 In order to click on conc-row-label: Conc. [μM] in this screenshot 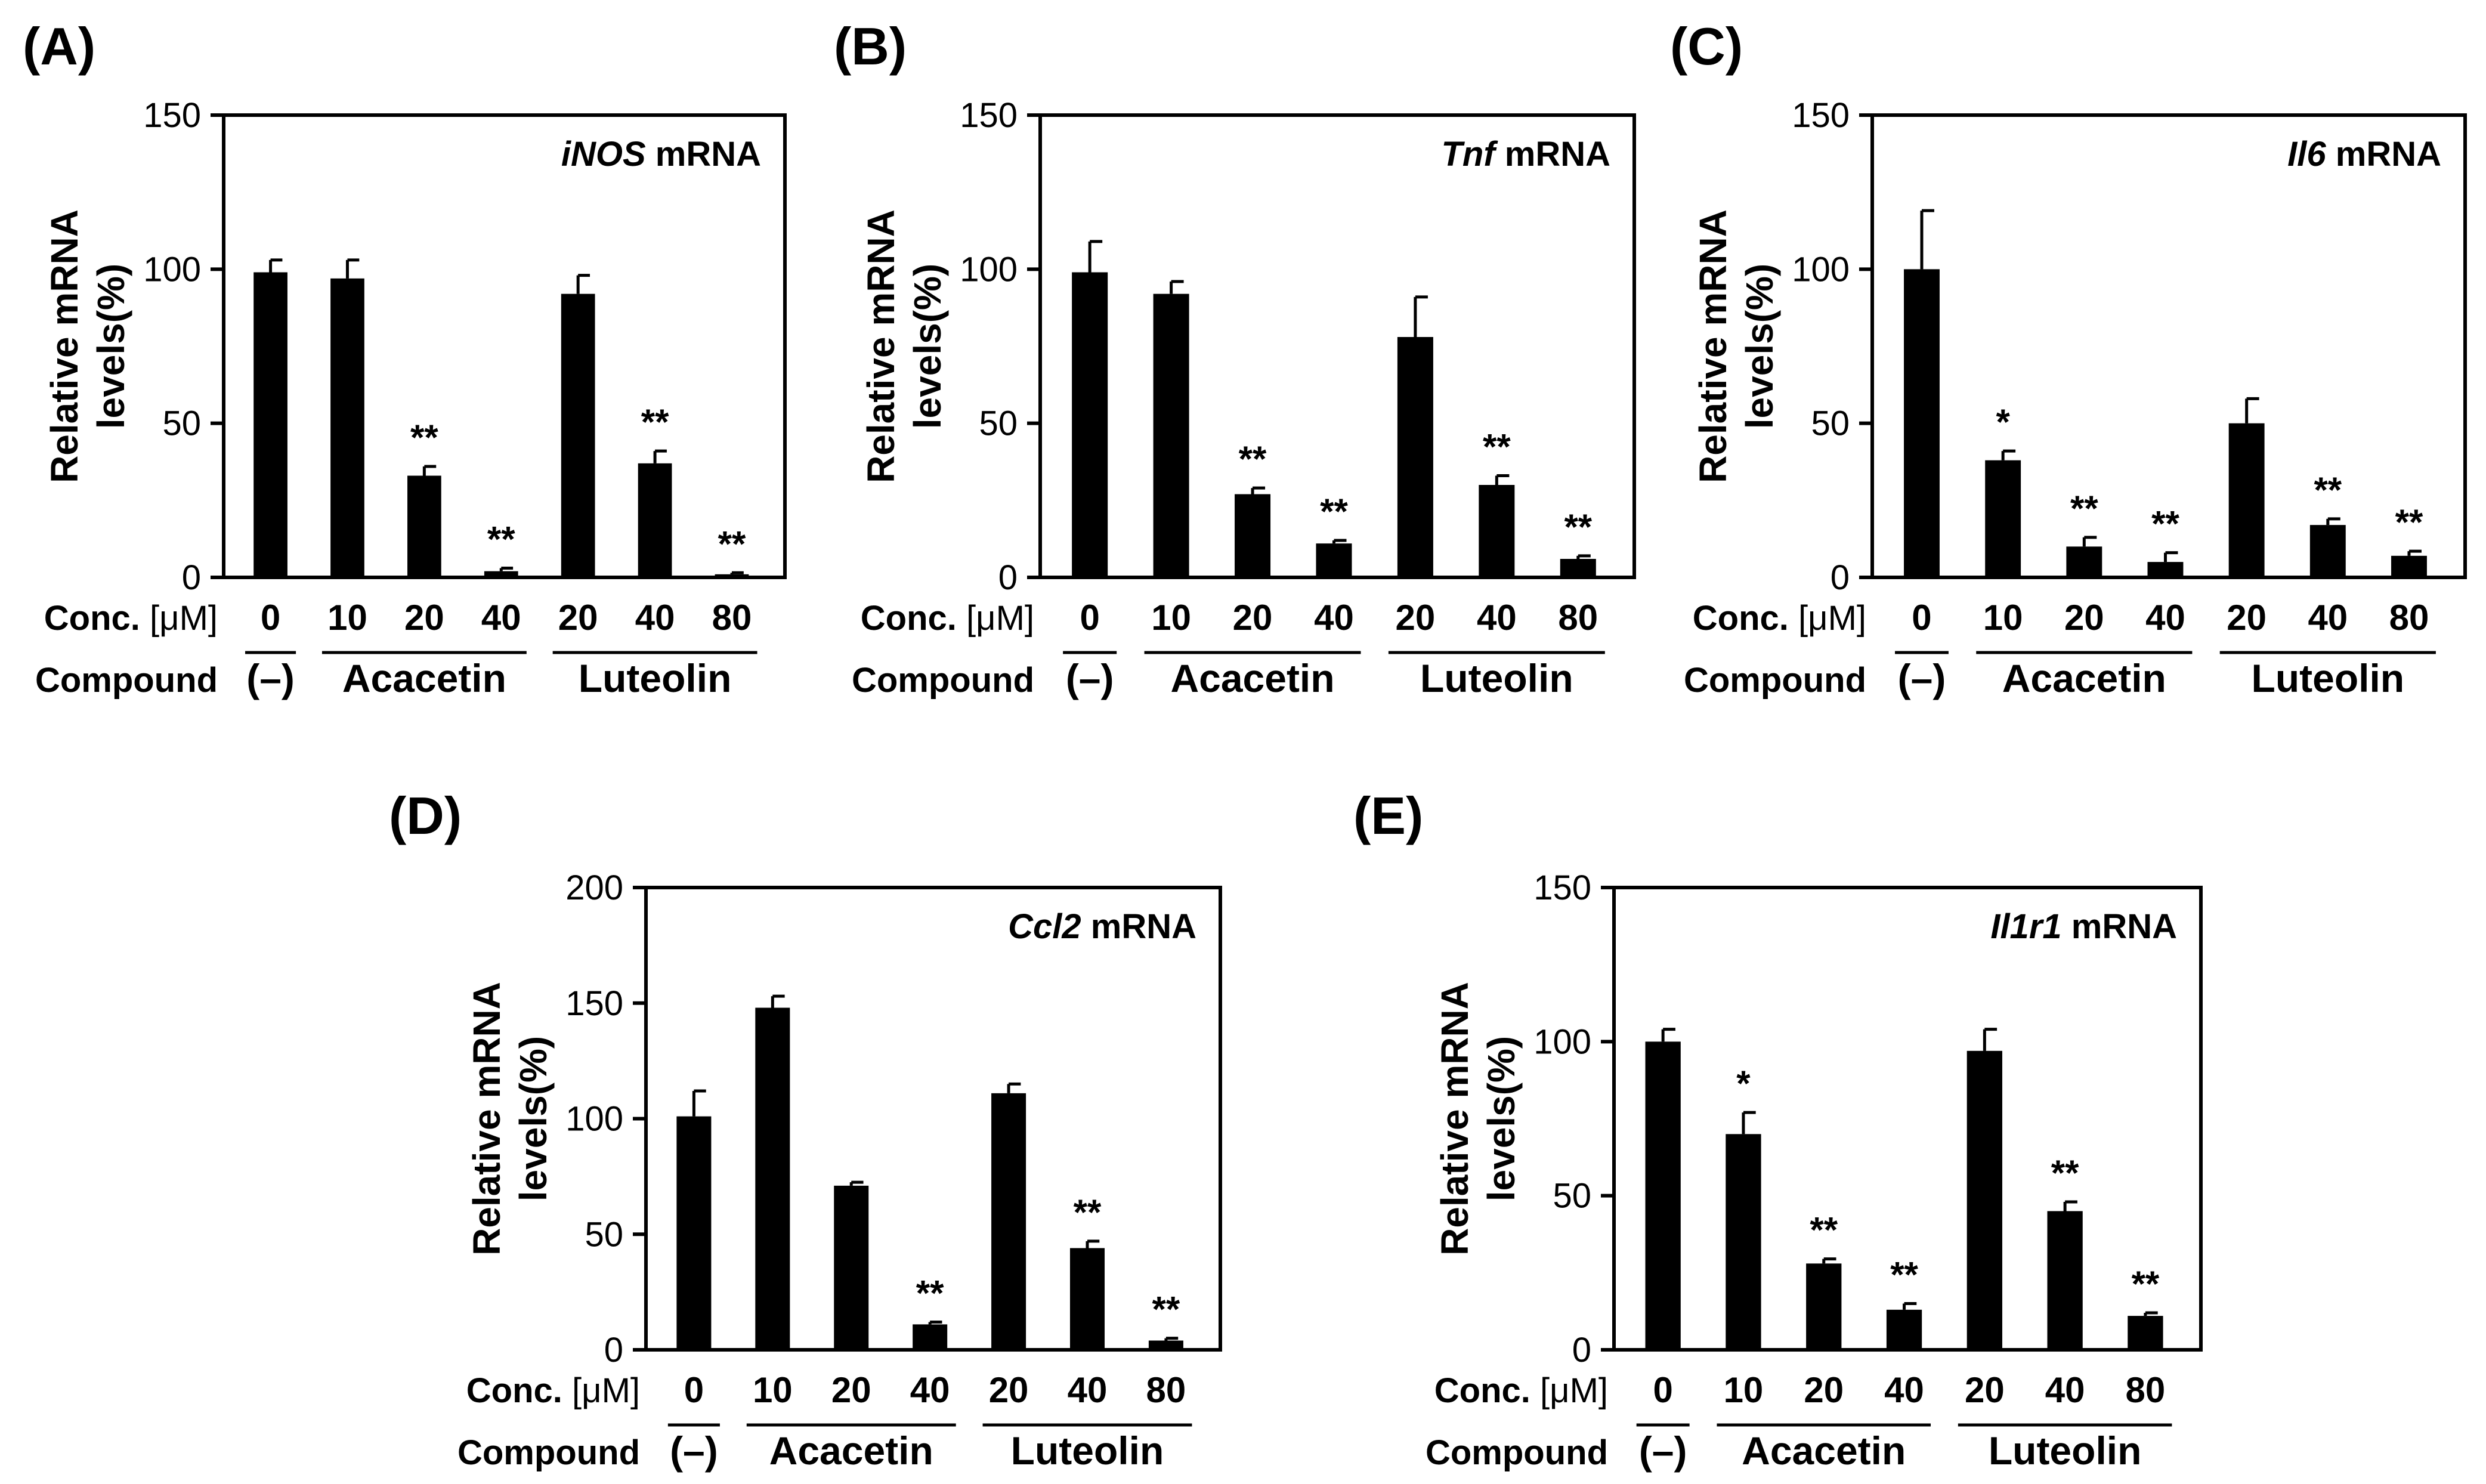, I will do `click(553, 1390)`.